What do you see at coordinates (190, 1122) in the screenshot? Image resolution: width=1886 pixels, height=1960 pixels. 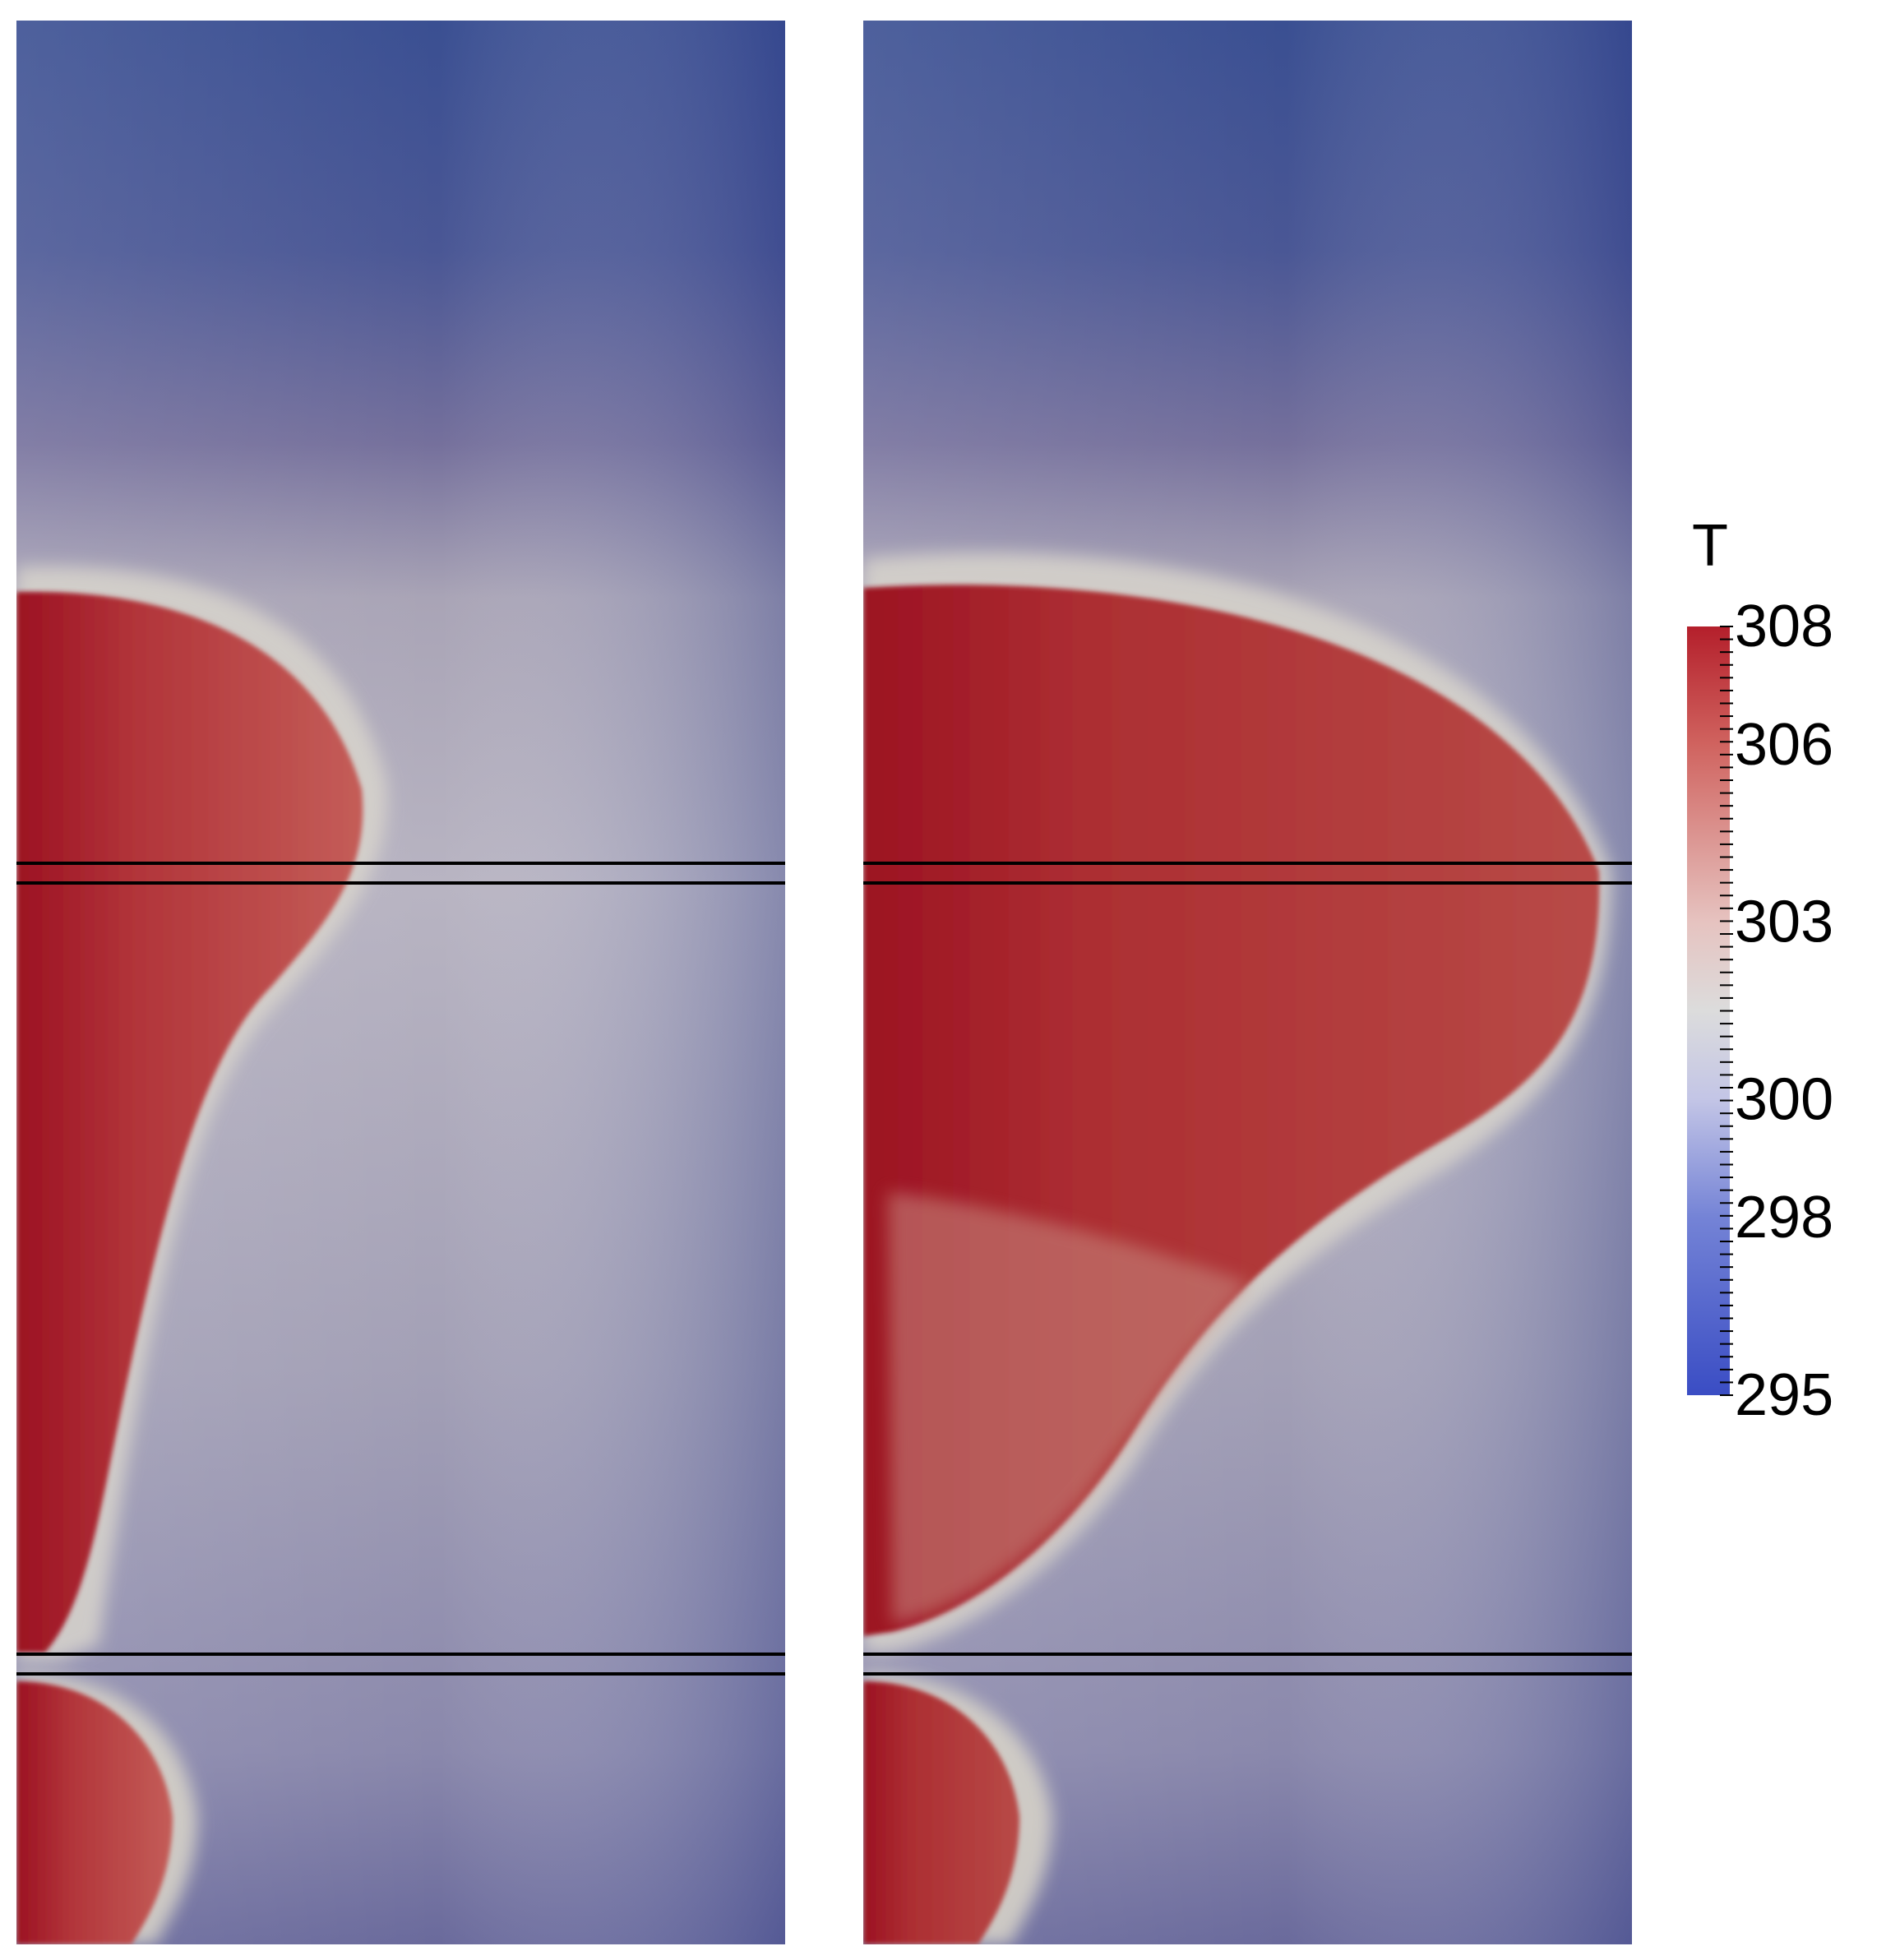 I see `left-hot-plume` at bounding box center [190, 1122].